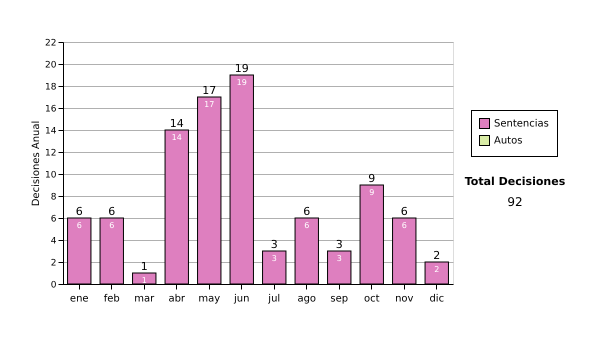 This screenshot has height=340, width=600. What do you see at coordinates (177, 123) in the screenshot?
I see `total-label: 14` at bounding box center [177, 123].